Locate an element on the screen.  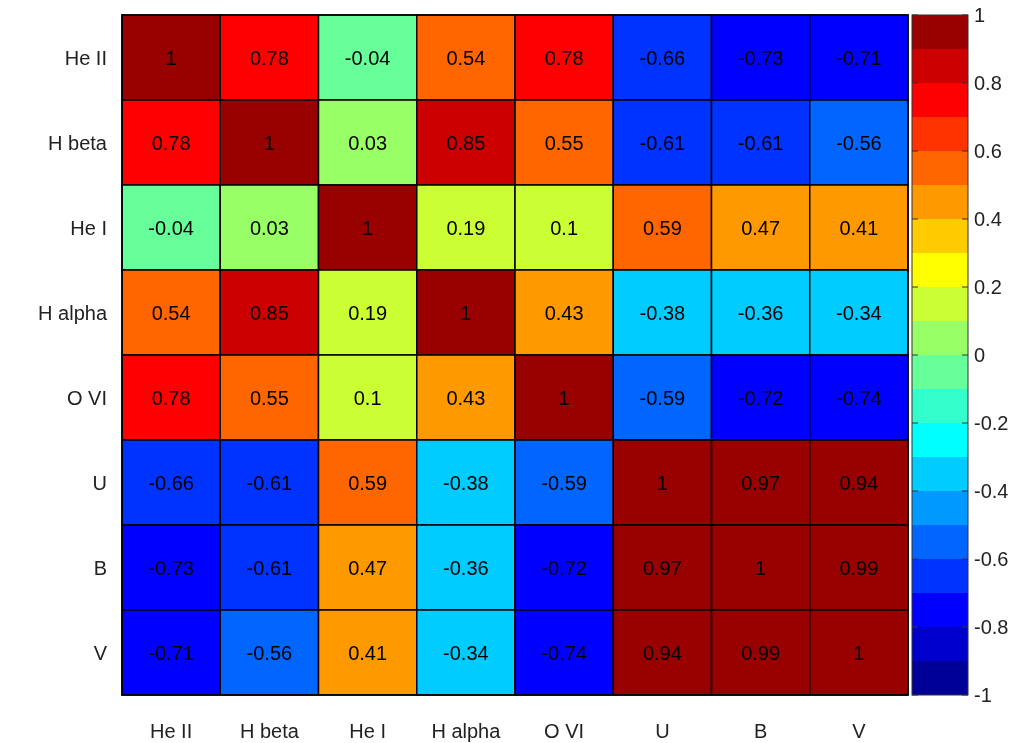
x-tick-label: O VI is located at coordinates (564, 731).